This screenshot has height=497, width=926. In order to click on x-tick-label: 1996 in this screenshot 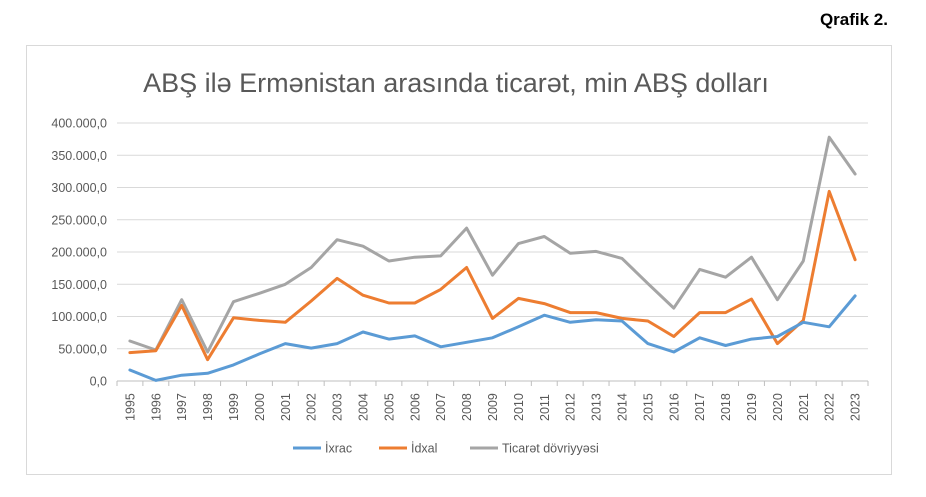, I will do `click(156, 407)`.